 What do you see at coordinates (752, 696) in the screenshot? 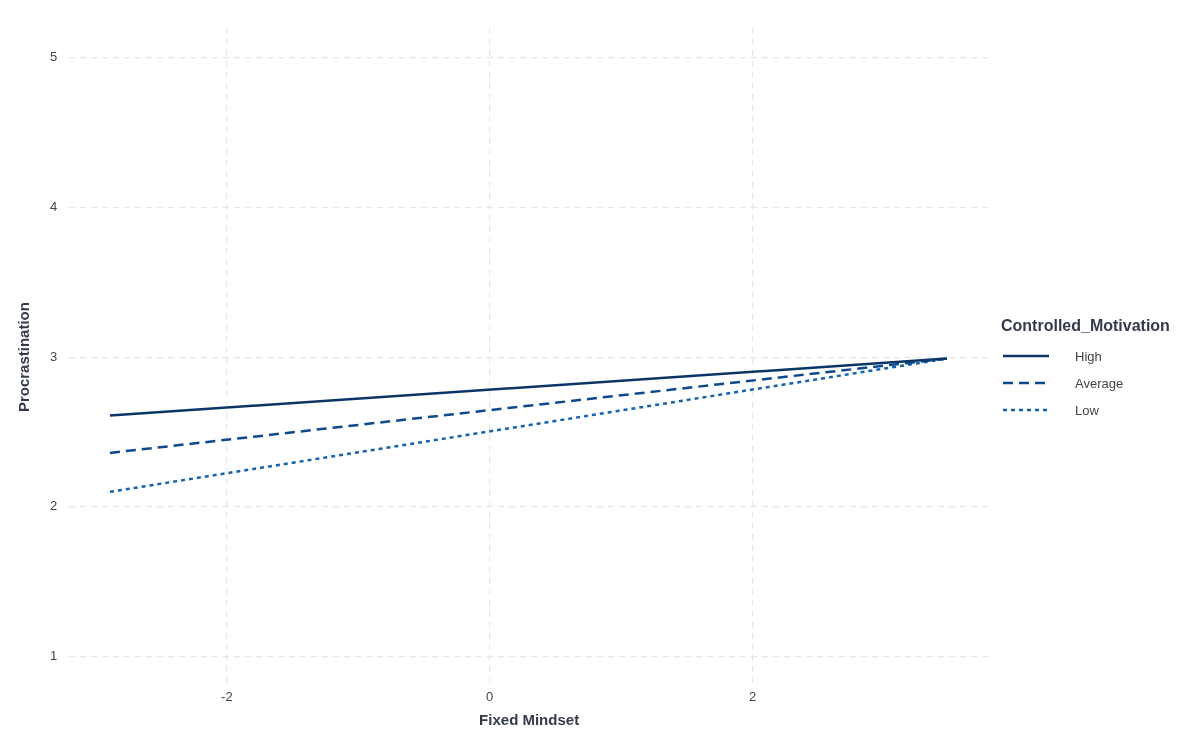
I see `x-tick-label: 2` at bounding box center [752, 696].